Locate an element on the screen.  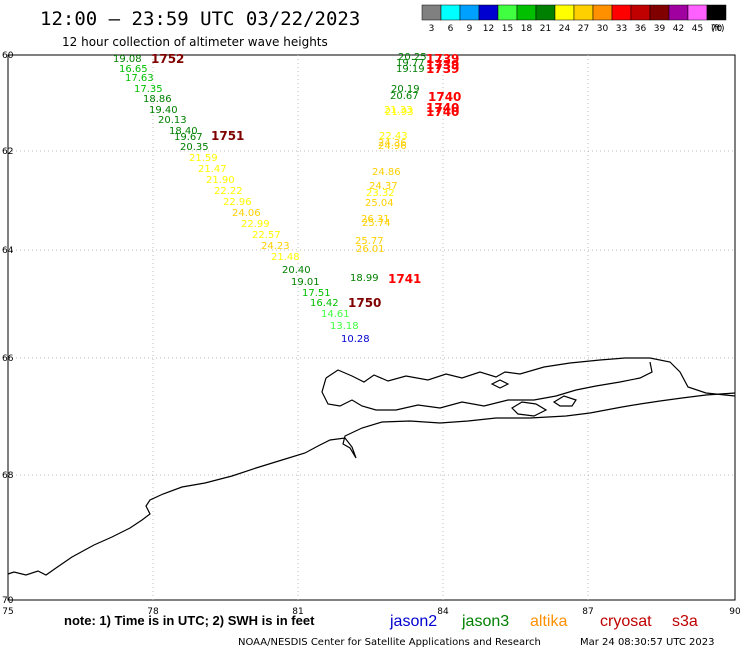
wave-height-label: 24.36 is located at coordinates (392, 143).